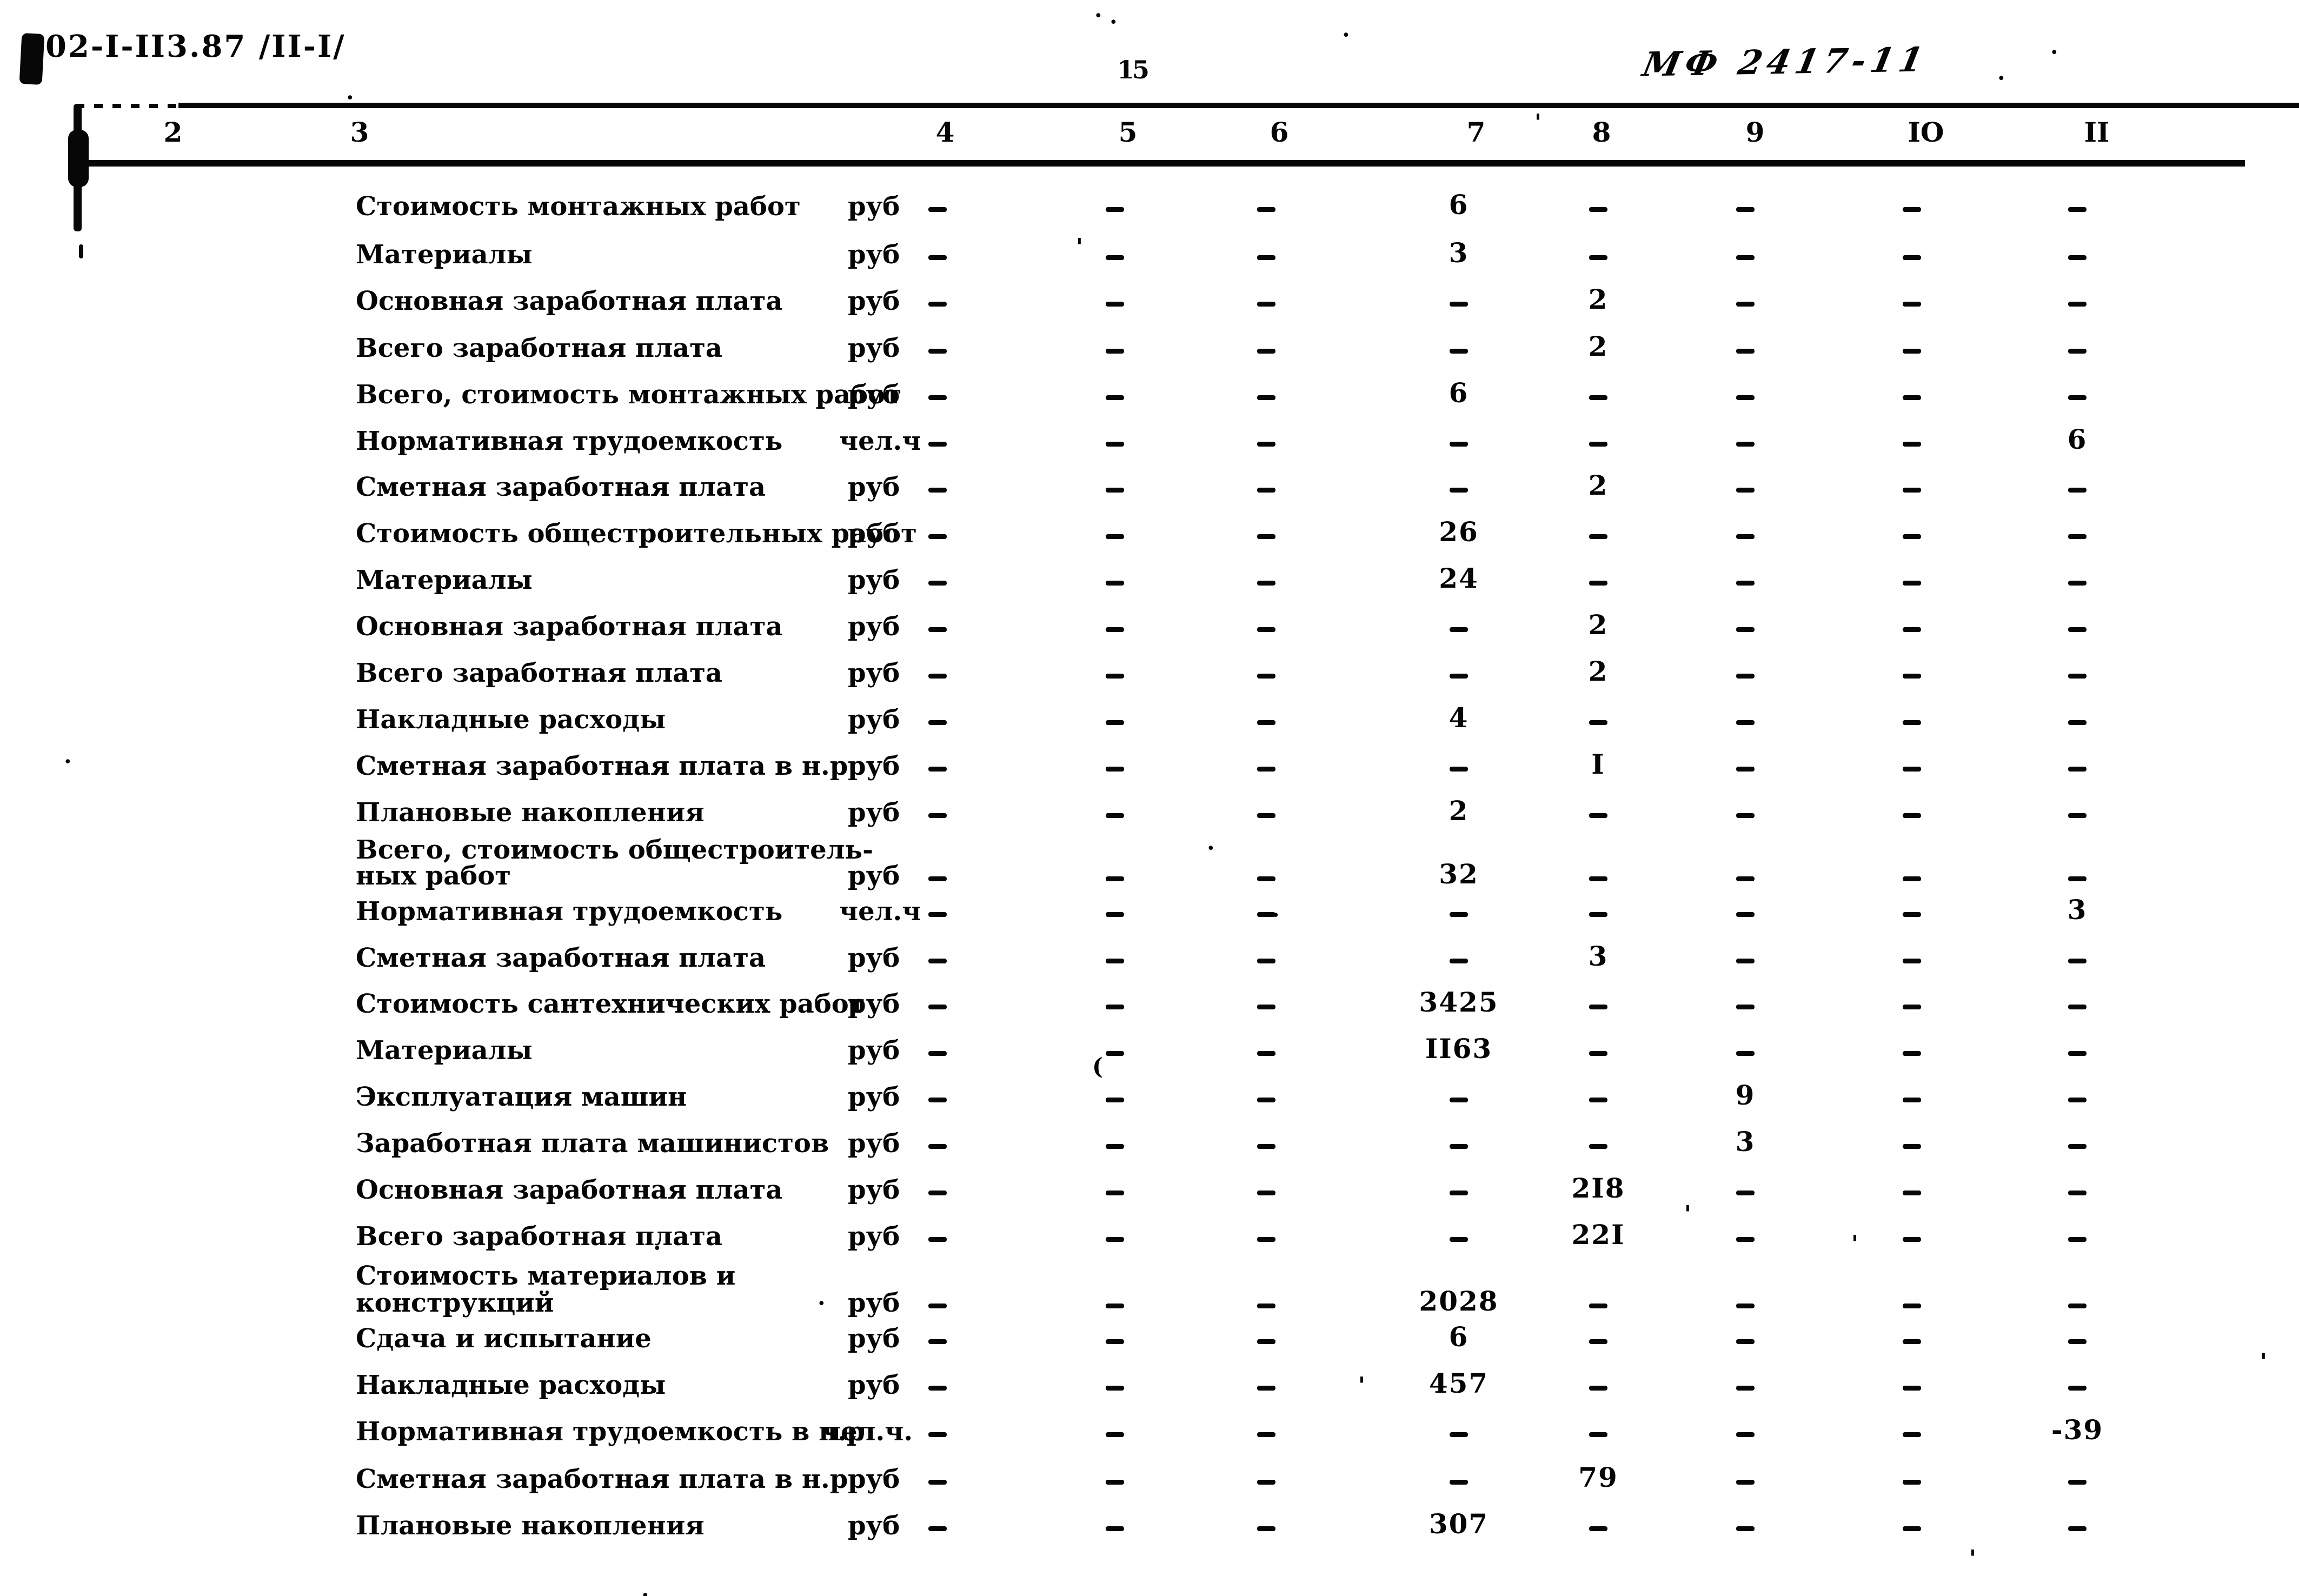  What do you see at coordinates (1128, 132) in the screenshot?
I see `column-header-5: 5` at bounding box center [1128, 132].